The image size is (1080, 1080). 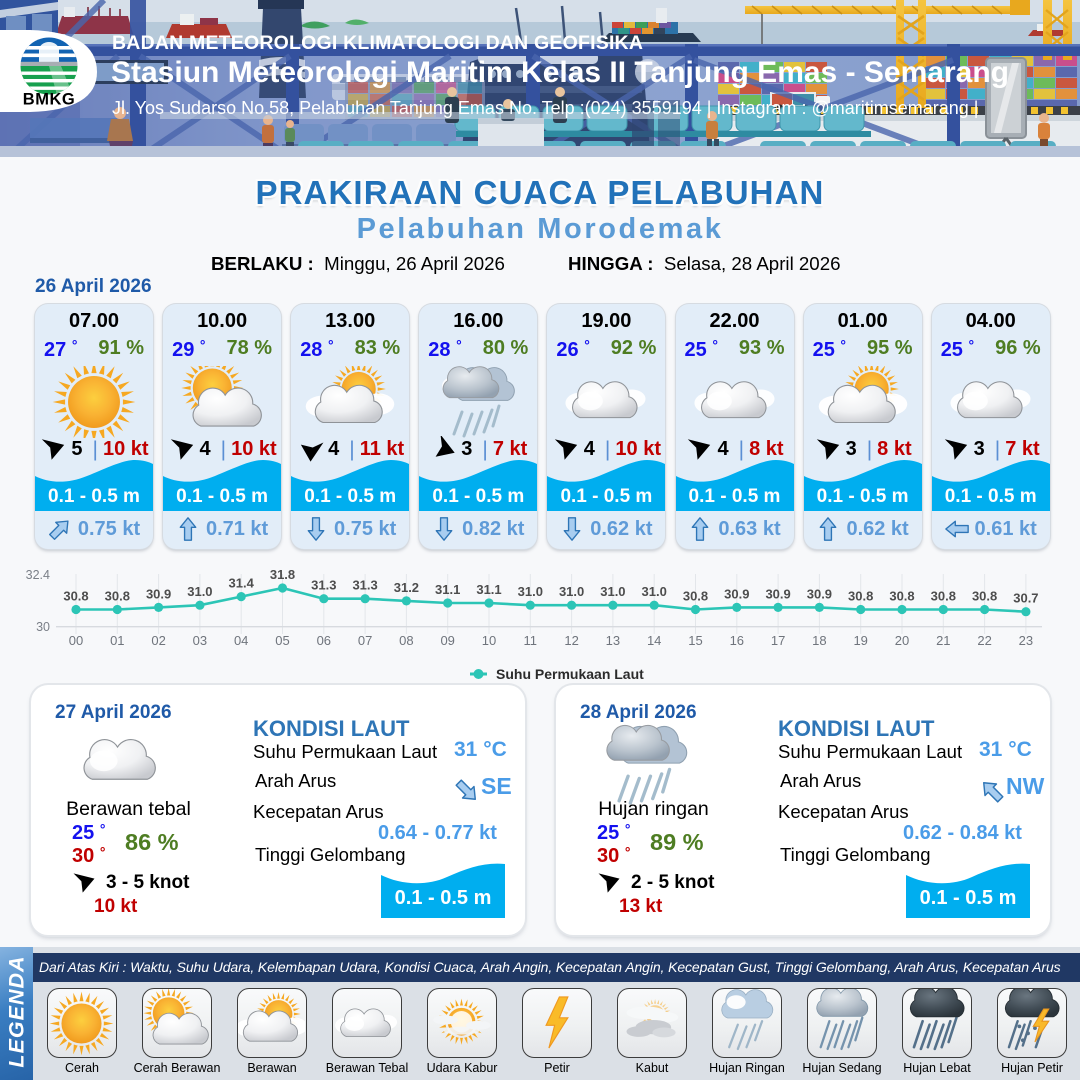 What do you see at coordinates (324, 640) in the screenshot?
I see `svg-text: 06` at bounding box center [324, 640].